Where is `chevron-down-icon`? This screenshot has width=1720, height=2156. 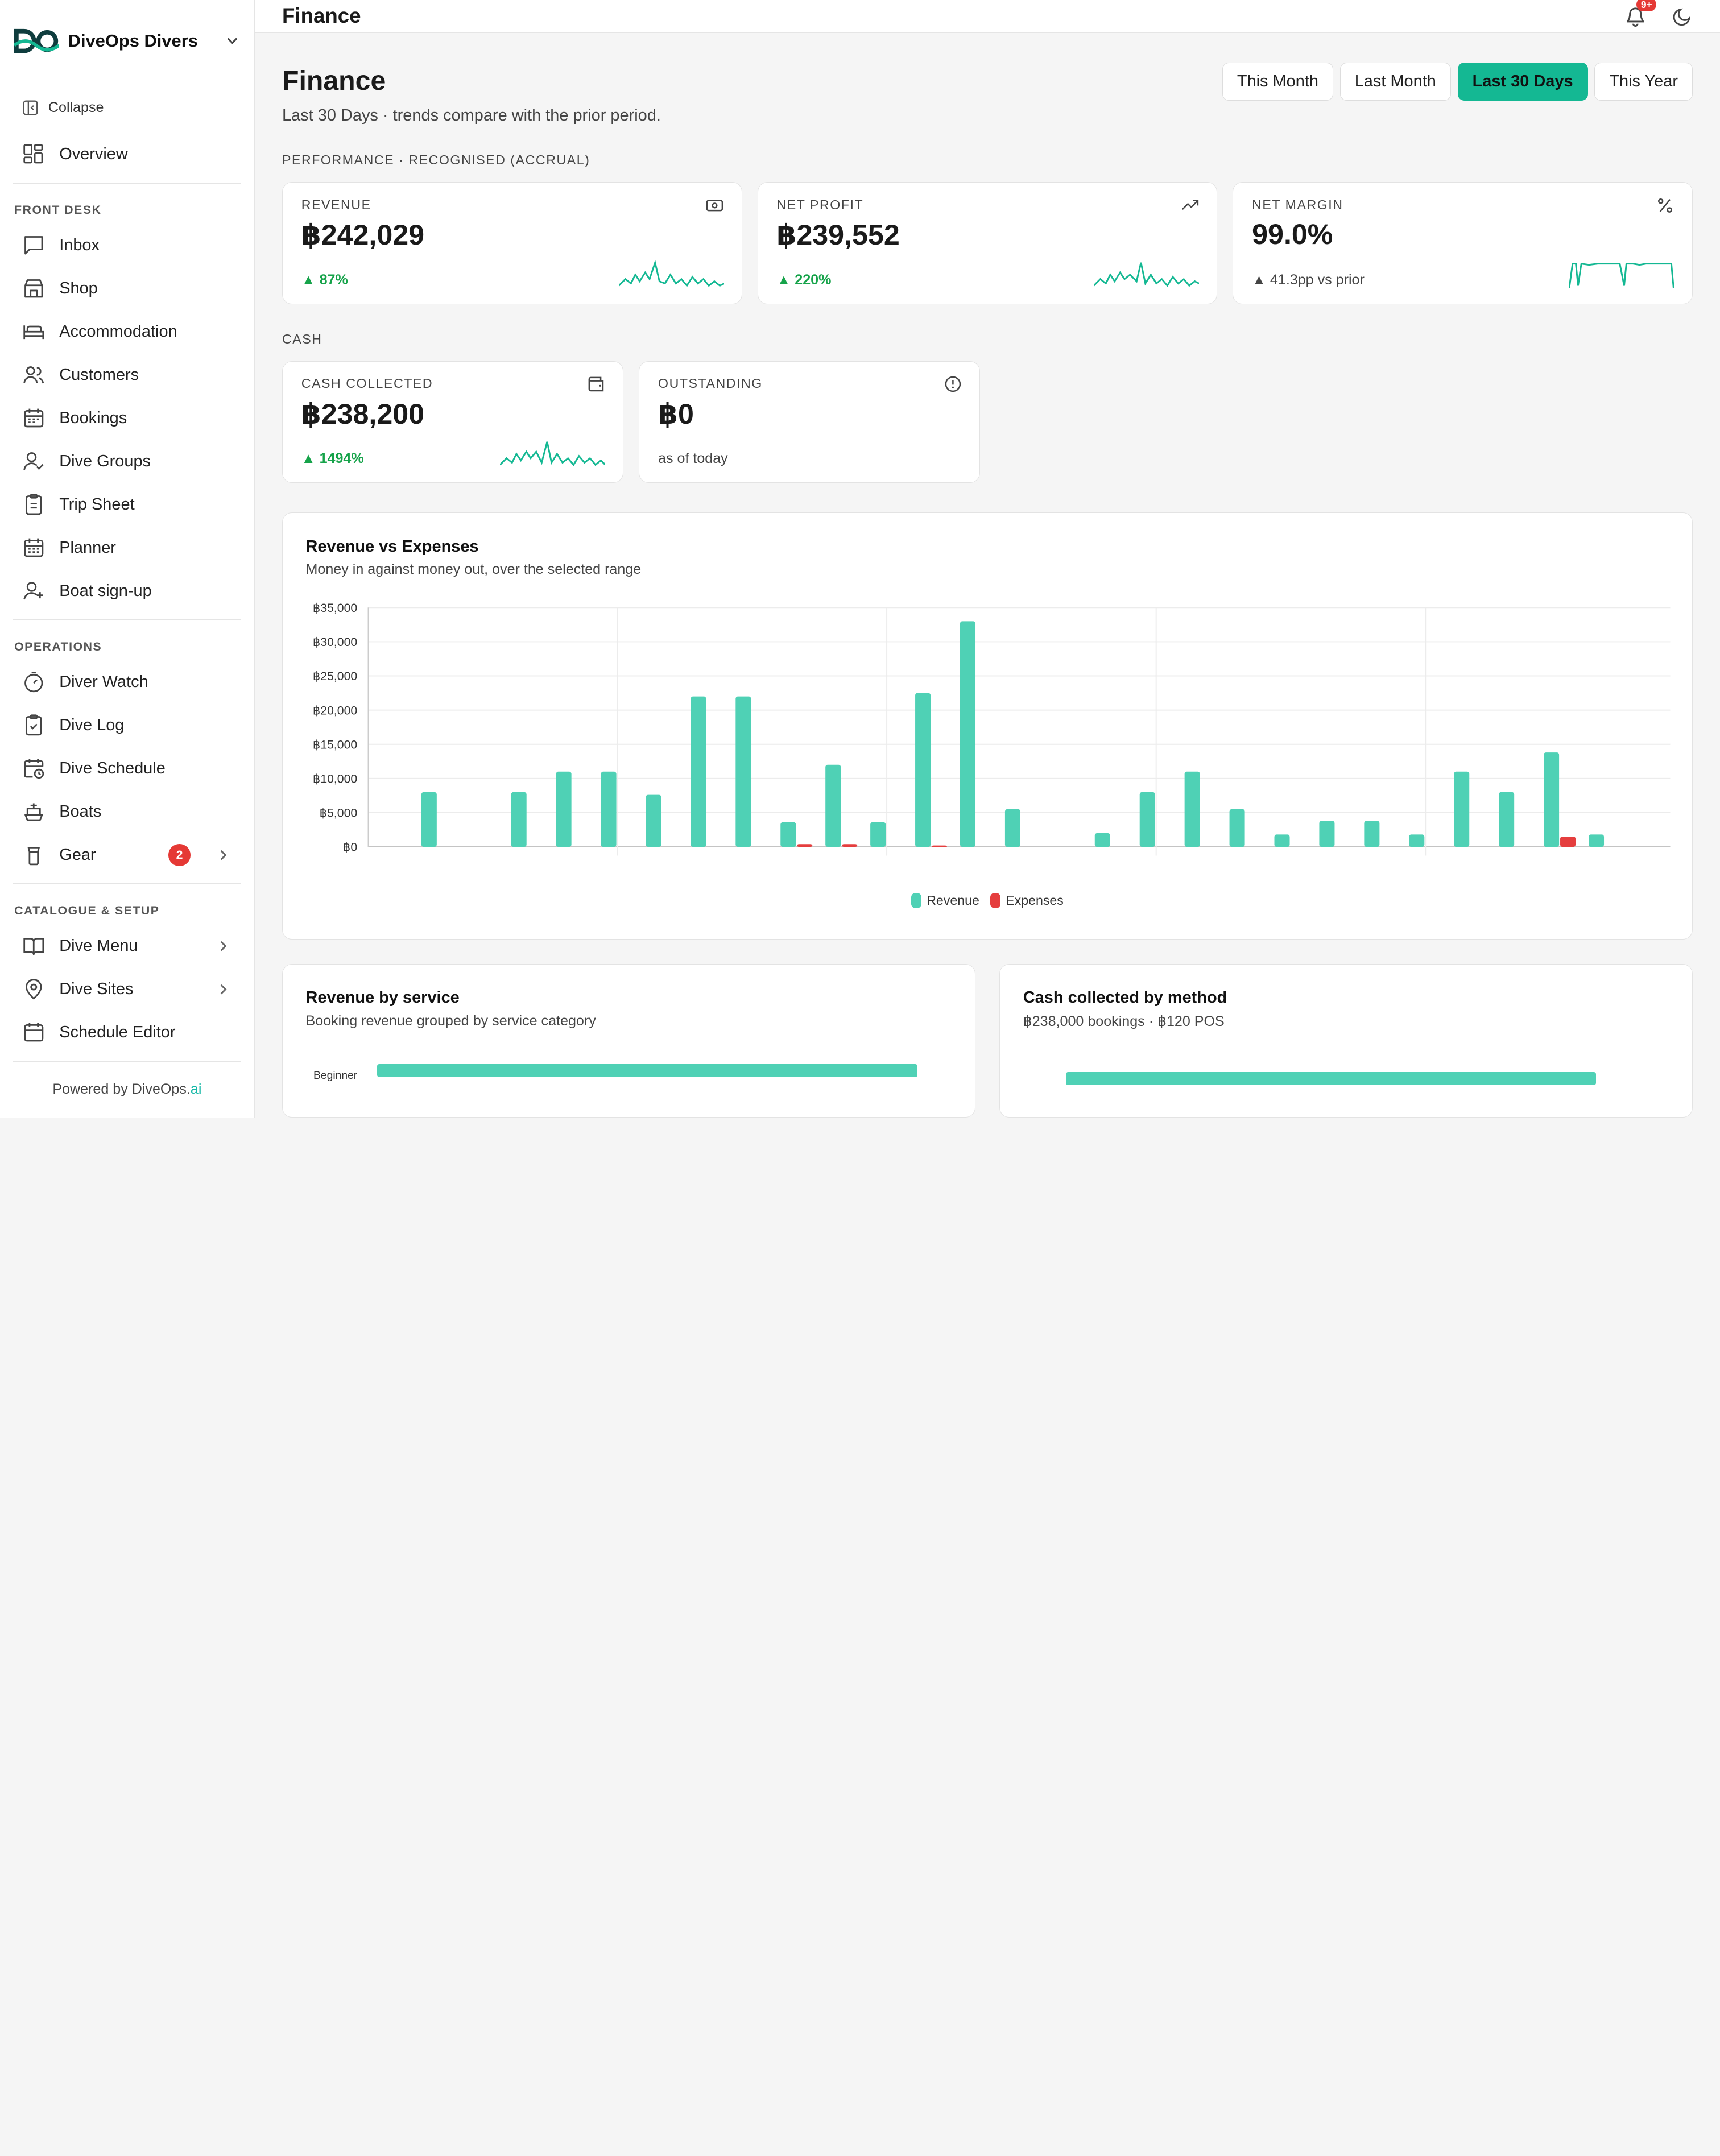
chevron-down-icon is located at coordinates (232, 41).